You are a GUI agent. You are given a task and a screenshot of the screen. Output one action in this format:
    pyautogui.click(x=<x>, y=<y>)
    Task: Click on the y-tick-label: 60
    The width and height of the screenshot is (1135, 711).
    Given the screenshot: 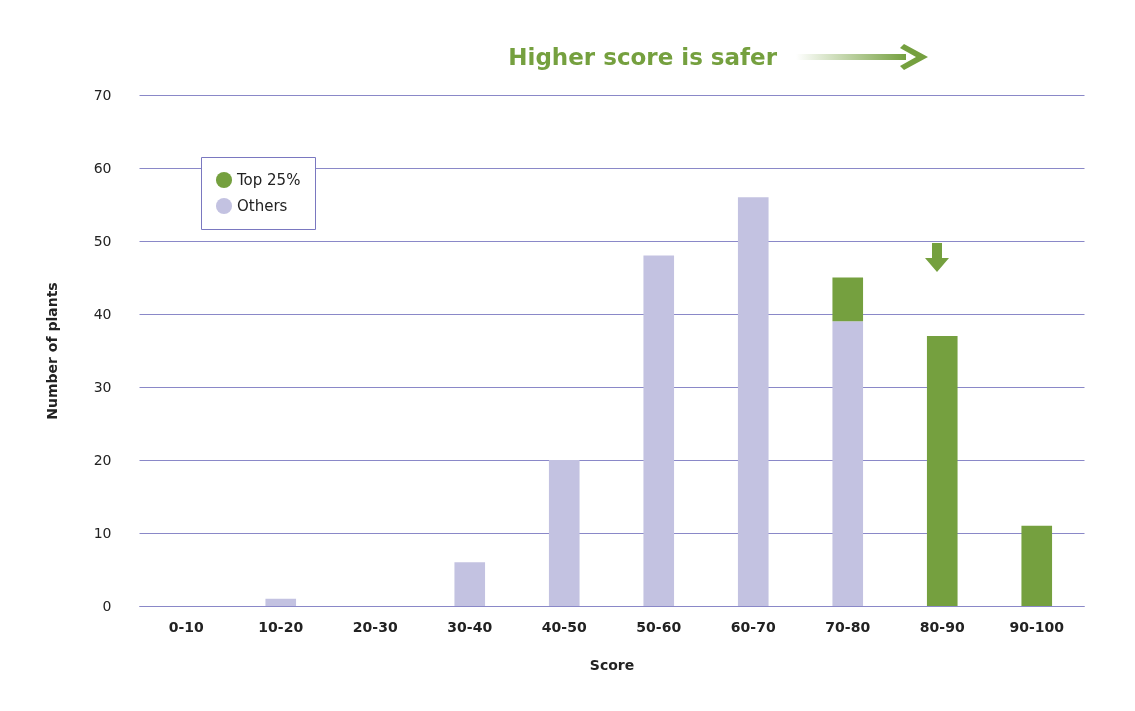 What is the action you would take?
    pyautogui.click(x=102, y=167)
    